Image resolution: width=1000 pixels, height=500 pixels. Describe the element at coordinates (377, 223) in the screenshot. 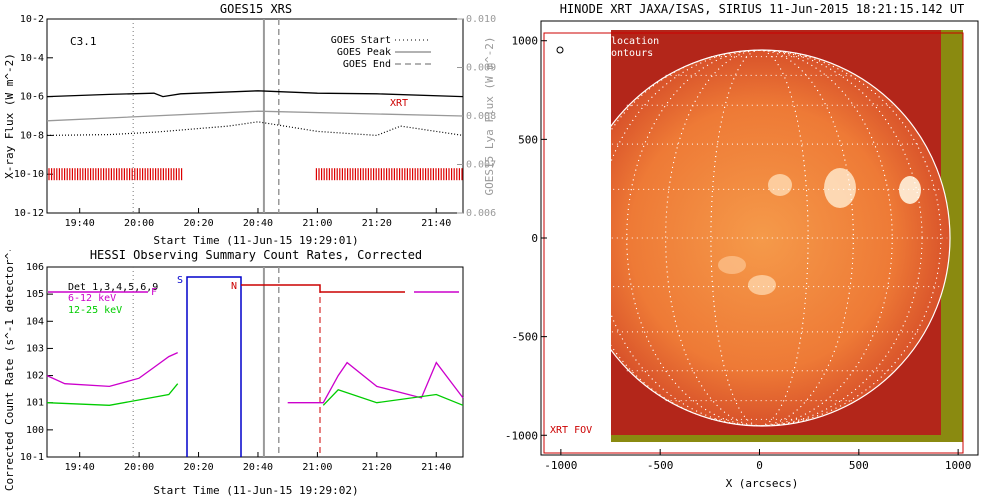

I see `goes-x-tick-label: 21:20` at that location.